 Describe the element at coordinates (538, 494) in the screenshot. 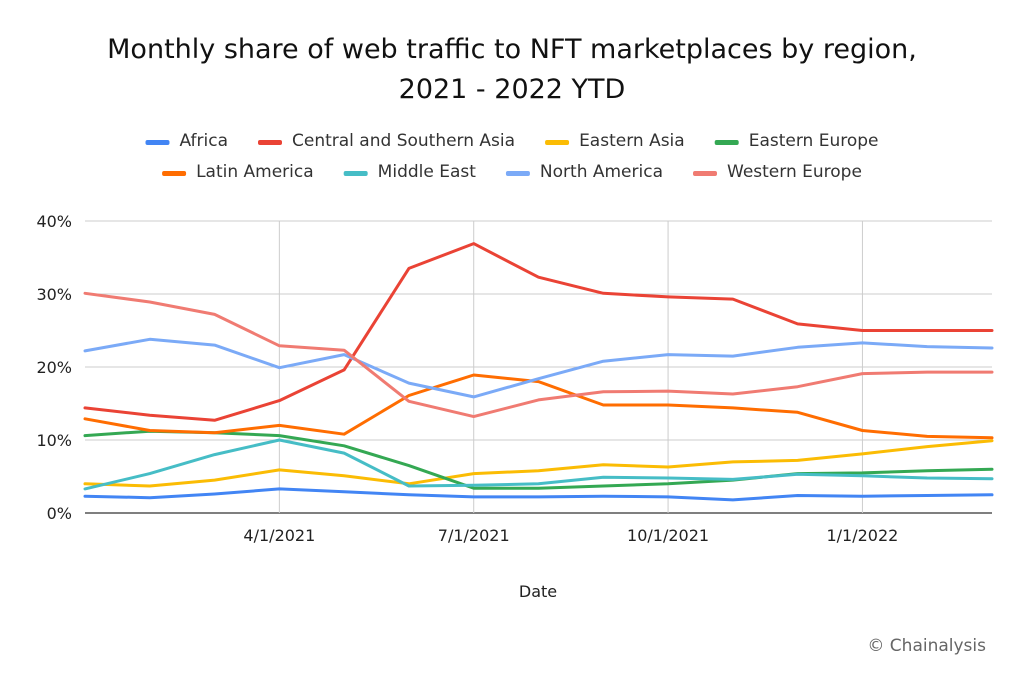

I see `series-line-africa` at that location.